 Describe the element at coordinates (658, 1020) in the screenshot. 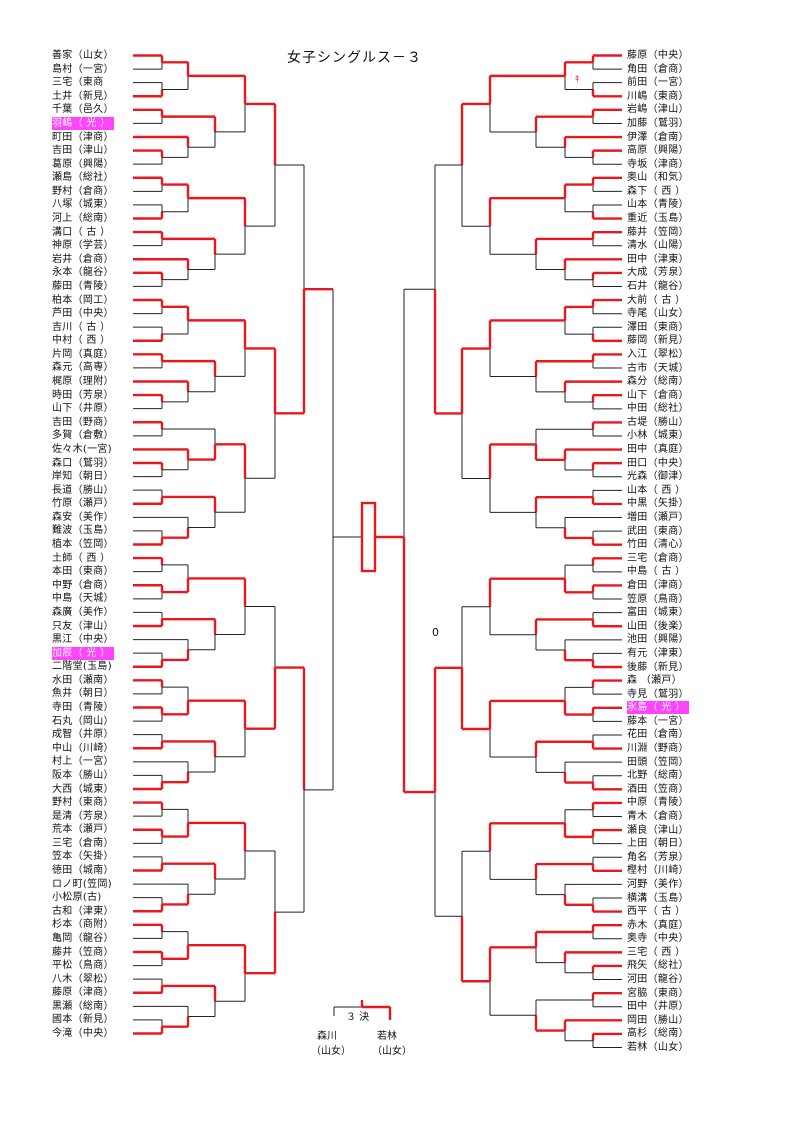

I see `right-player-name: 岡田（勝山）` at that location.